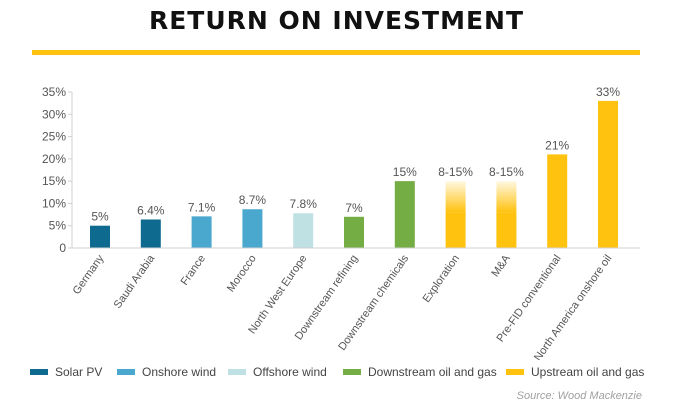 This screenshot has width=673, height=415. I want to click on x-tick-label-morocco: Morocco, so click(242, 273).